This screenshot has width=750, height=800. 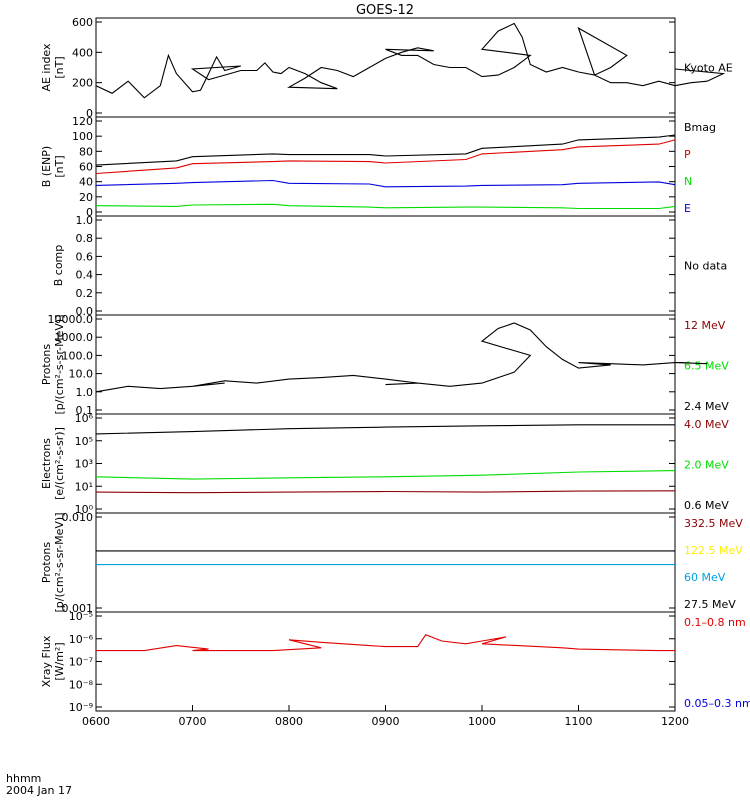 I want to click on ylabel-bfield-1: [nT], so click(x=59, y=166).